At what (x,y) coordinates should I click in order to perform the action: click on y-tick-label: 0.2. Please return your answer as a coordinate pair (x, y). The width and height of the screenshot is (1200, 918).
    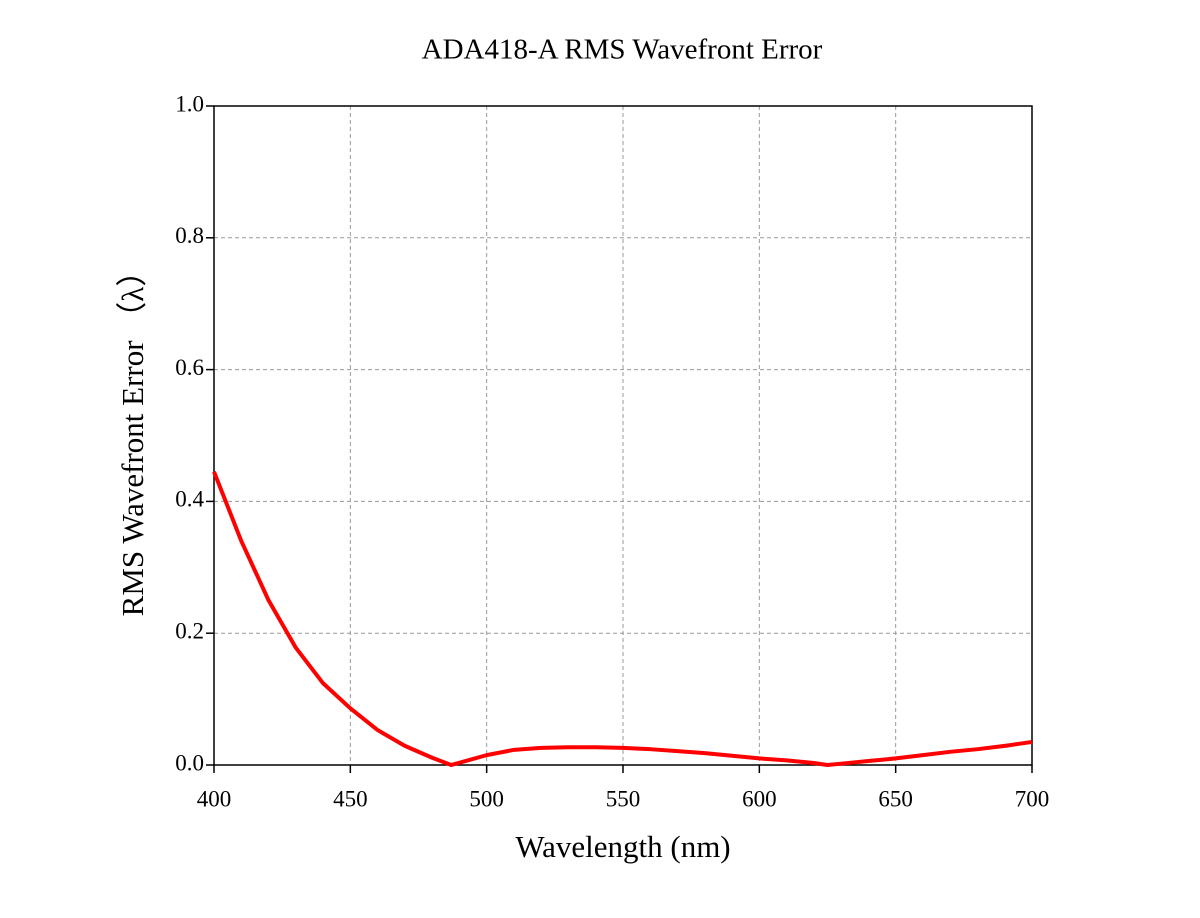
    Looking at the image, I should click on (189, 630).